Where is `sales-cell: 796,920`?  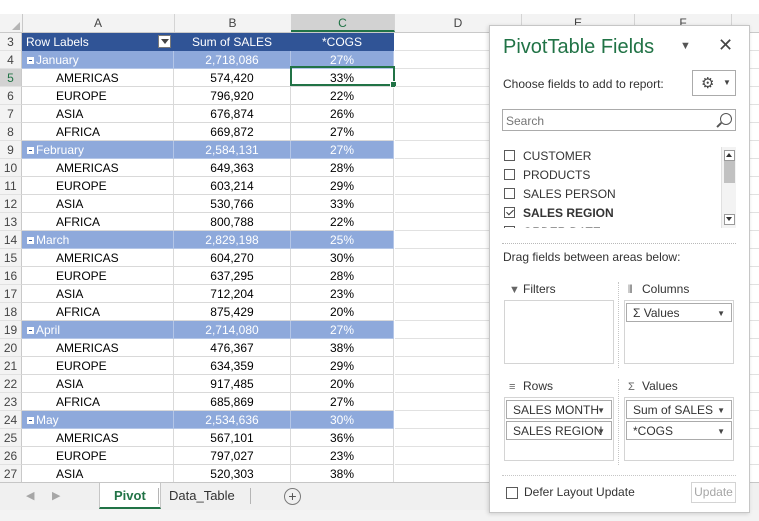
sales-cell: 796,920 is located at coordinates (232, 96).